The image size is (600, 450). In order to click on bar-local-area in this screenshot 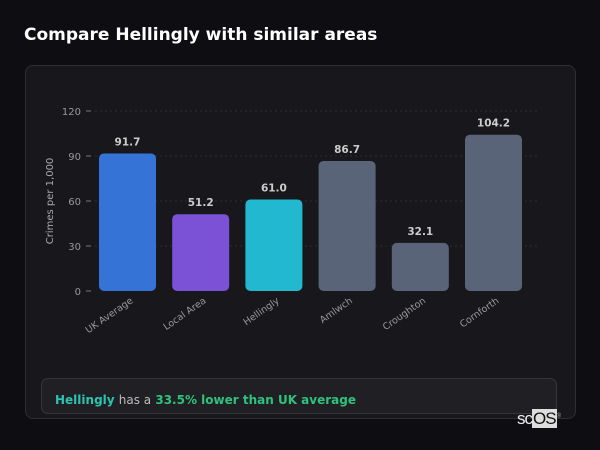, I will do `click(201, 252)`.